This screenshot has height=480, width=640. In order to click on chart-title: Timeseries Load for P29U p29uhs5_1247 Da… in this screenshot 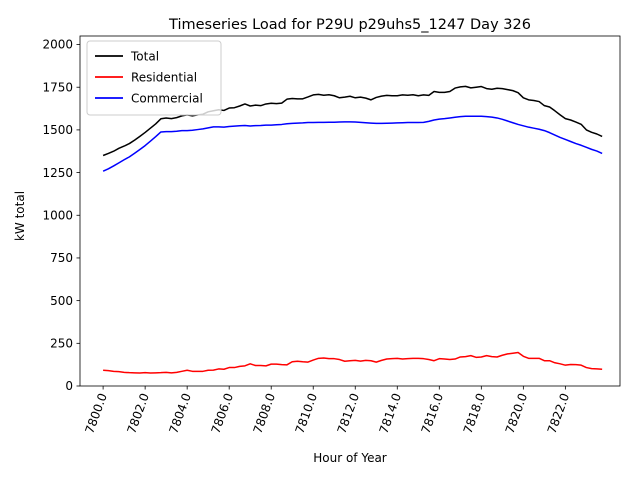, I will do `click(349, 25)`.